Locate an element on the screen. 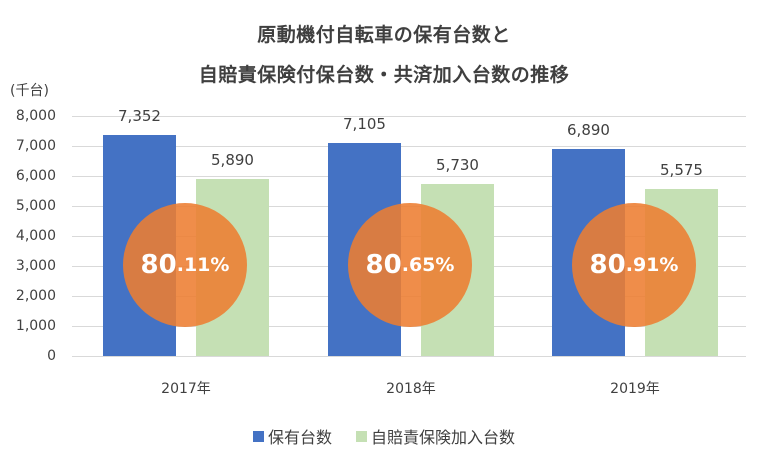  ratio-decimal: .11% is located at coordinates (203, 265).